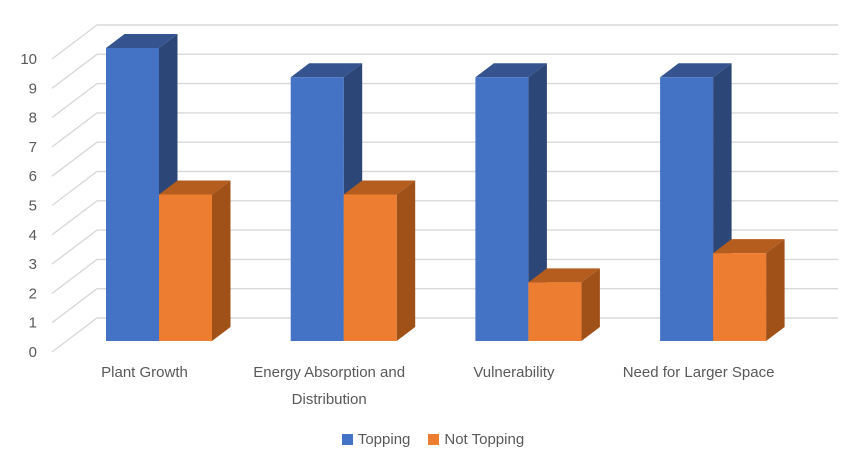 The height and width of the screenshot is (462, 866). I want to click on x-axis-label-3: Need for Larger Space, so click(699, 372).